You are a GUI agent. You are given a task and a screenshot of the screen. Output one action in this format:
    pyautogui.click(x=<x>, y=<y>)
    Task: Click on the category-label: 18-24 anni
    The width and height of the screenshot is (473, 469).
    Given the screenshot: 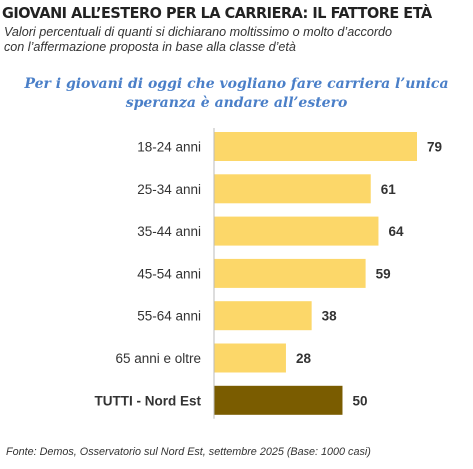 What is the action you would take?
    pyautogui.click(x=169, y=147)
    